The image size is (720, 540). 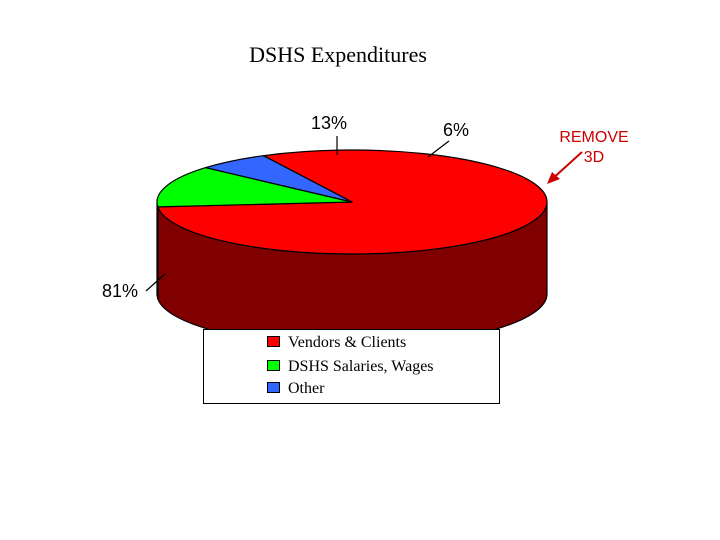 What do you see at coordinates (329, 123) in the screenshot?
I see `data-label-dshs-salaries: 13%` at bounding box center [329, 123].